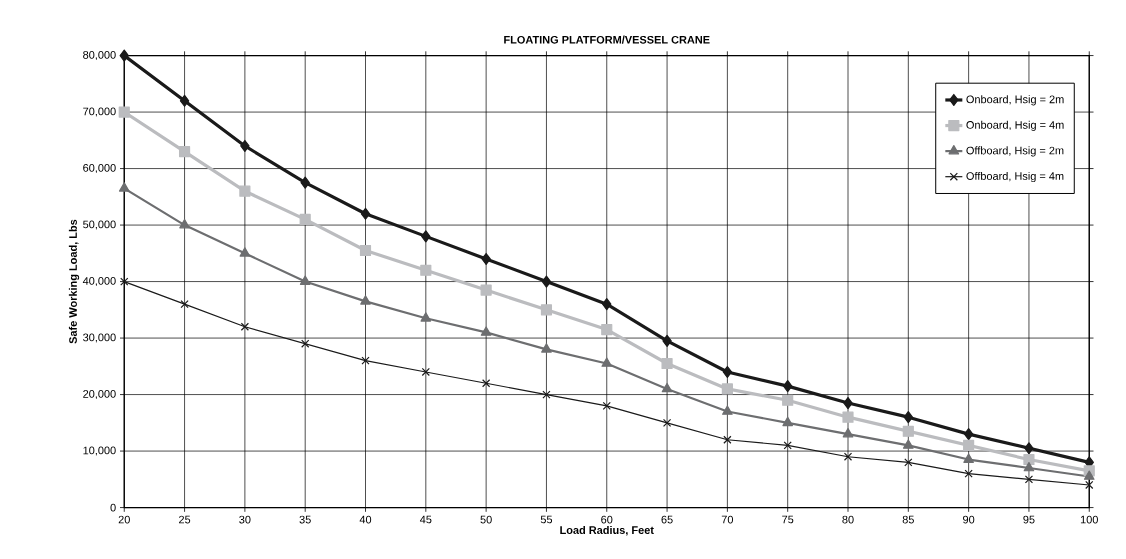  I want to click on y-tick-label: 40,000, so click(99, 282).